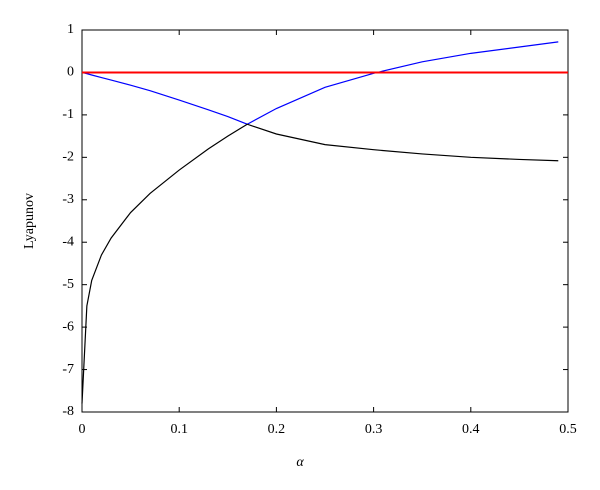 The height and width of the screenshot is (490, 600). I want to click on y-tick-label: -6, so click(68, 326).